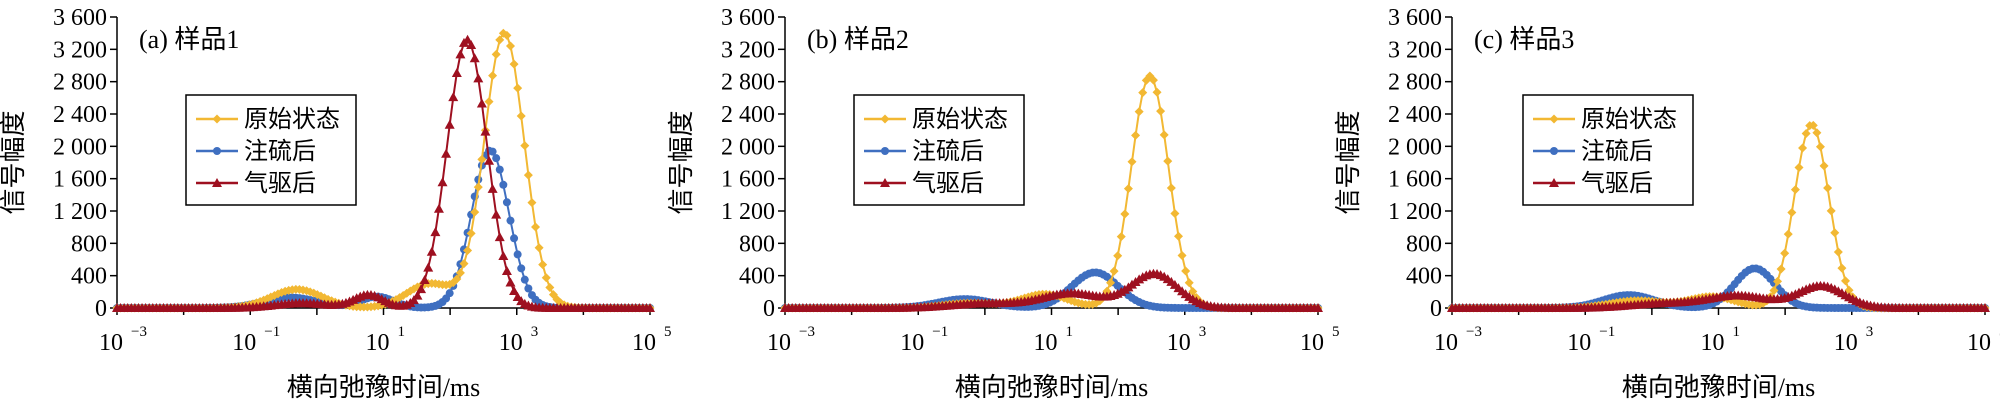 The height and width of the screenshot is (403, 2000). What do you see at coordinates (1336, 332) in the screenshot?
I see `x-tick-label-exponent: 5` at bounding box center [1336, 332].